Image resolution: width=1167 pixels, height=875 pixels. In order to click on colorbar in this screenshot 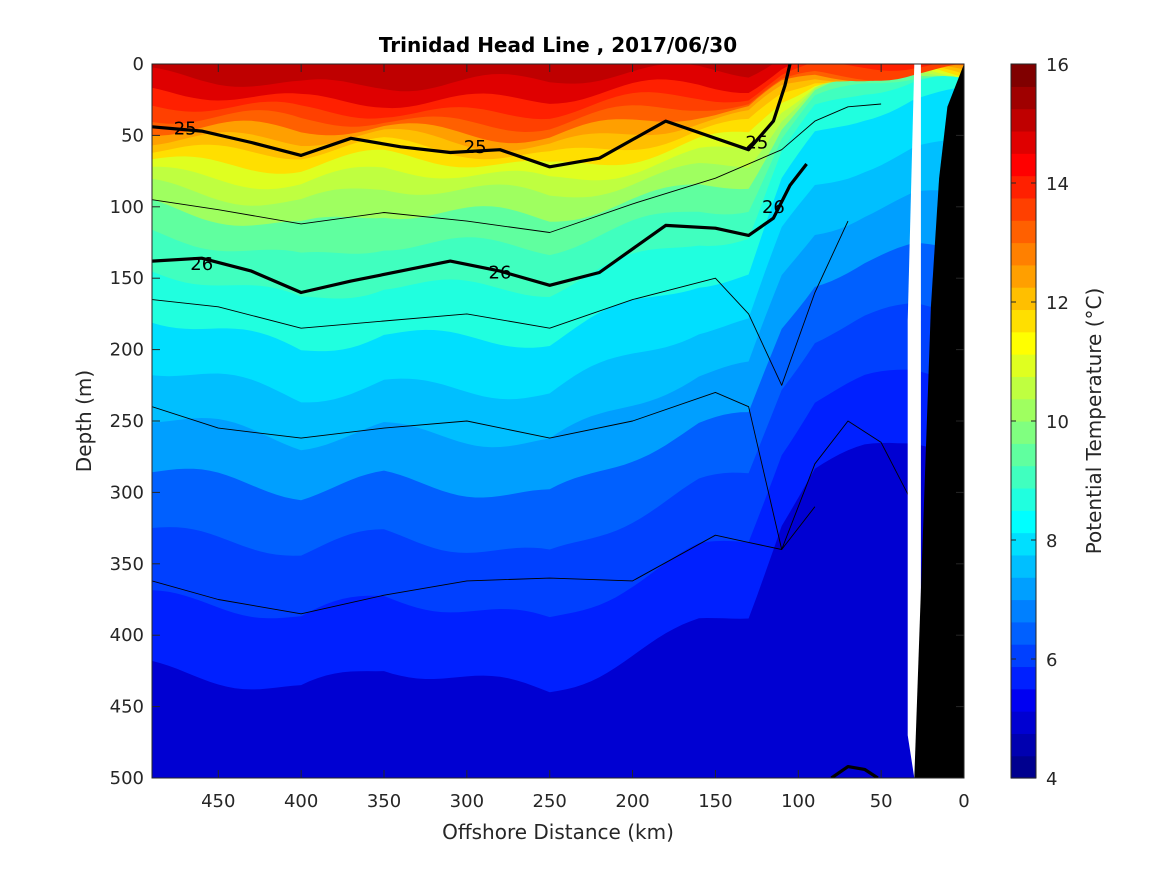, I will do `click(1023, 421)`.